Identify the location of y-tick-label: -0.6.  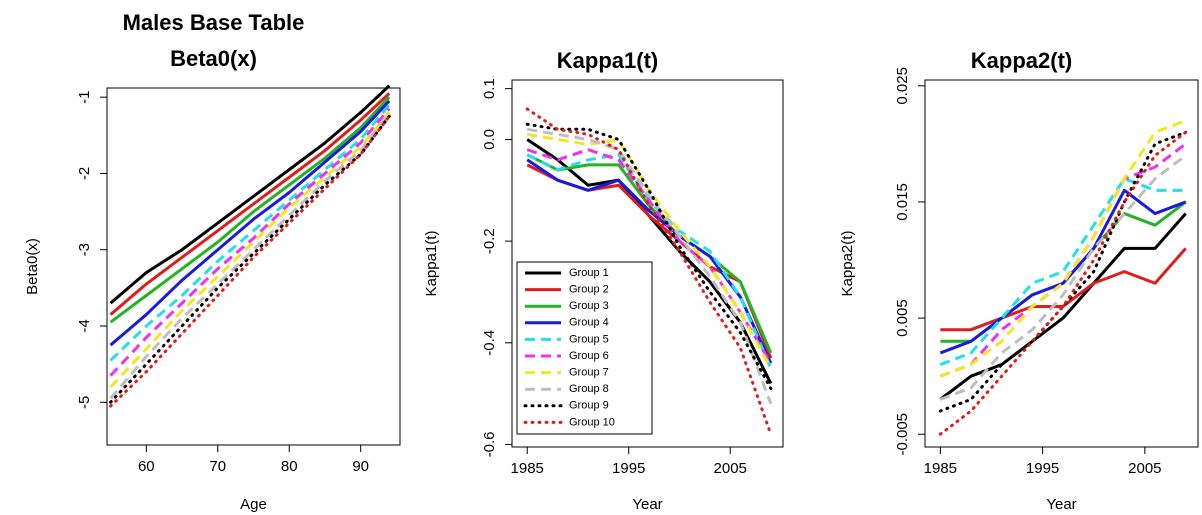
(489, 445).